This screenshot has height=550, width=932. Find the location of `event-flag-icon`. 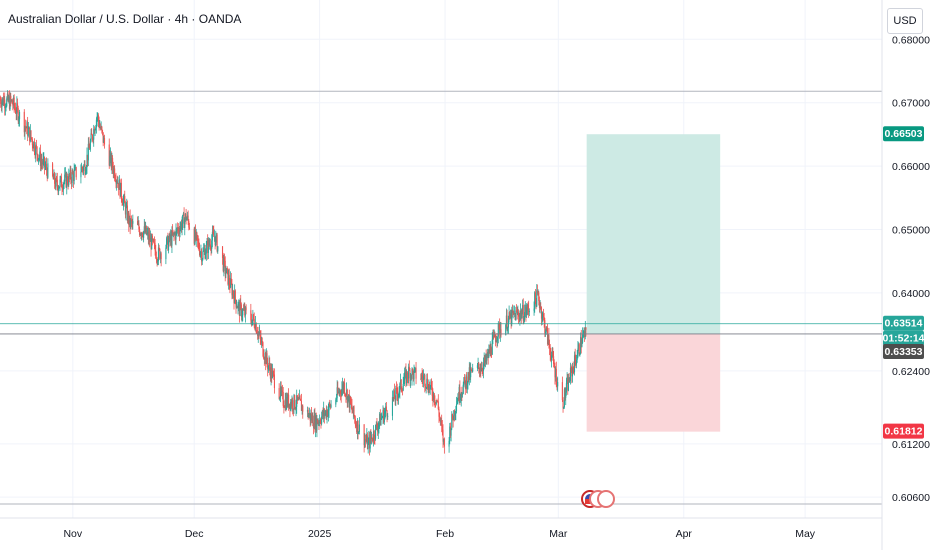

event-flag-icon is located at coordinates (606, 499).